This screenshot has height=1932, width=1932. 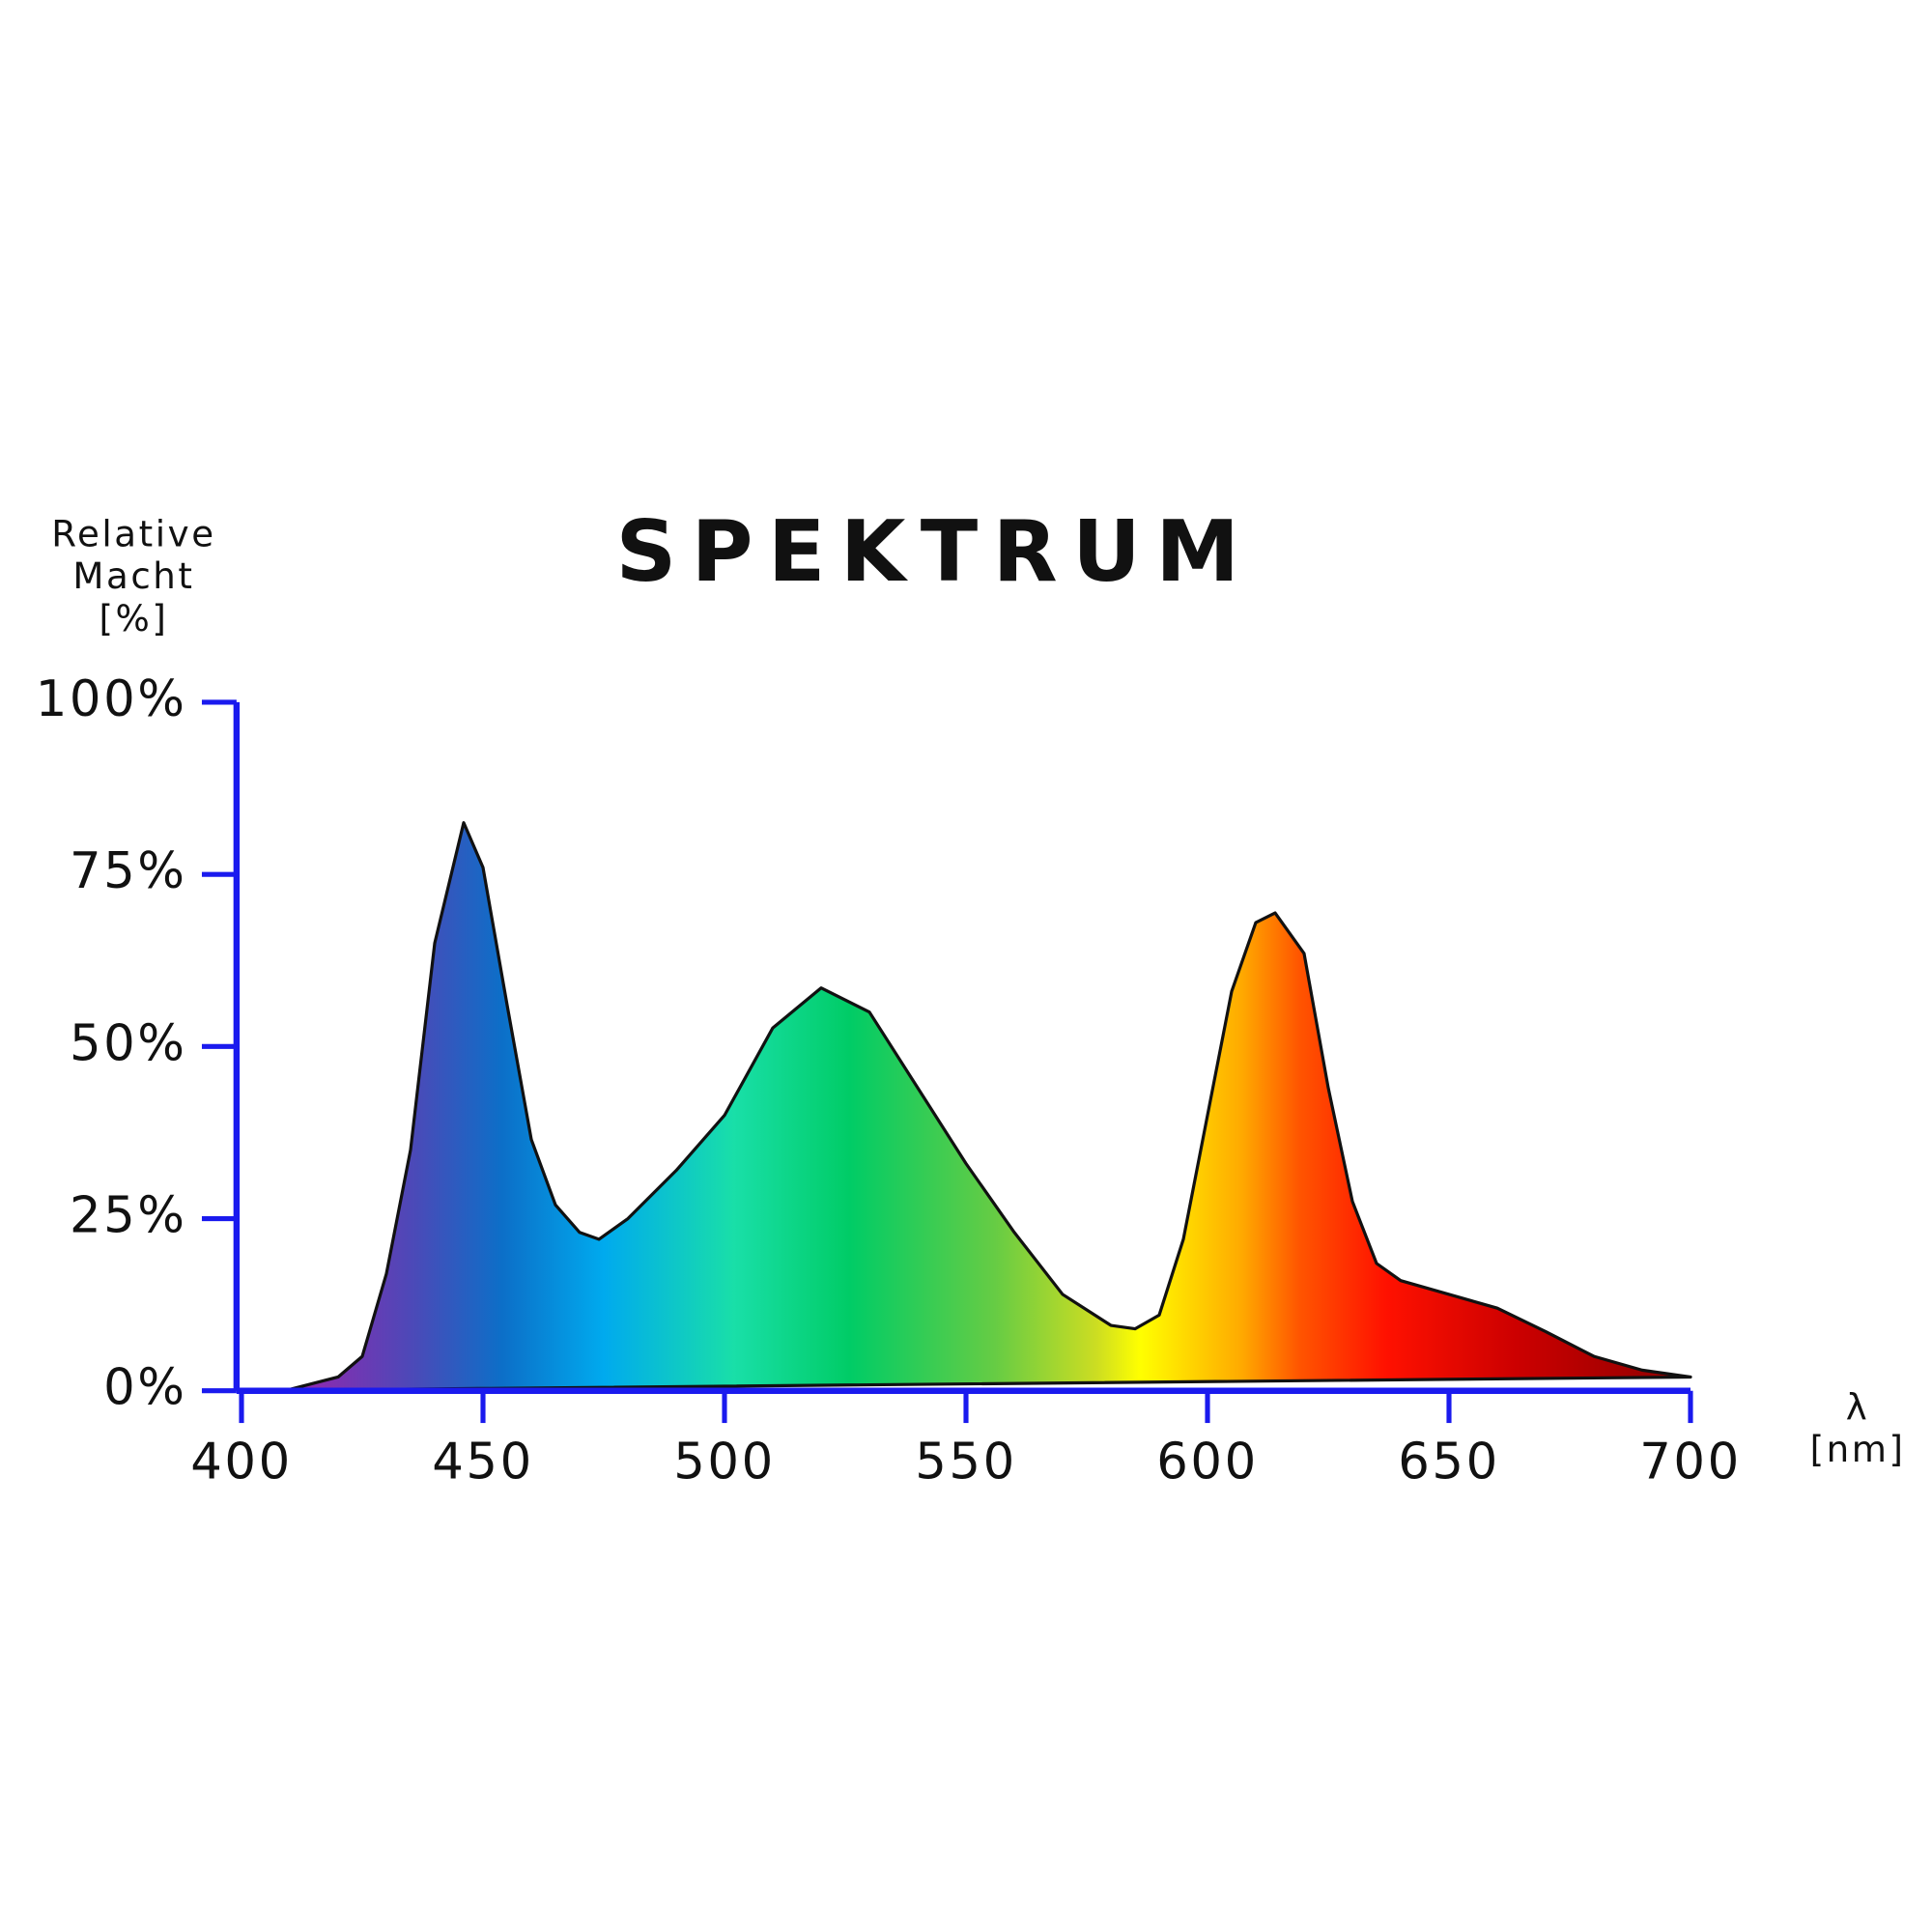 I want to click on y-tick-label: 0%, so click(x=144, y=1388).